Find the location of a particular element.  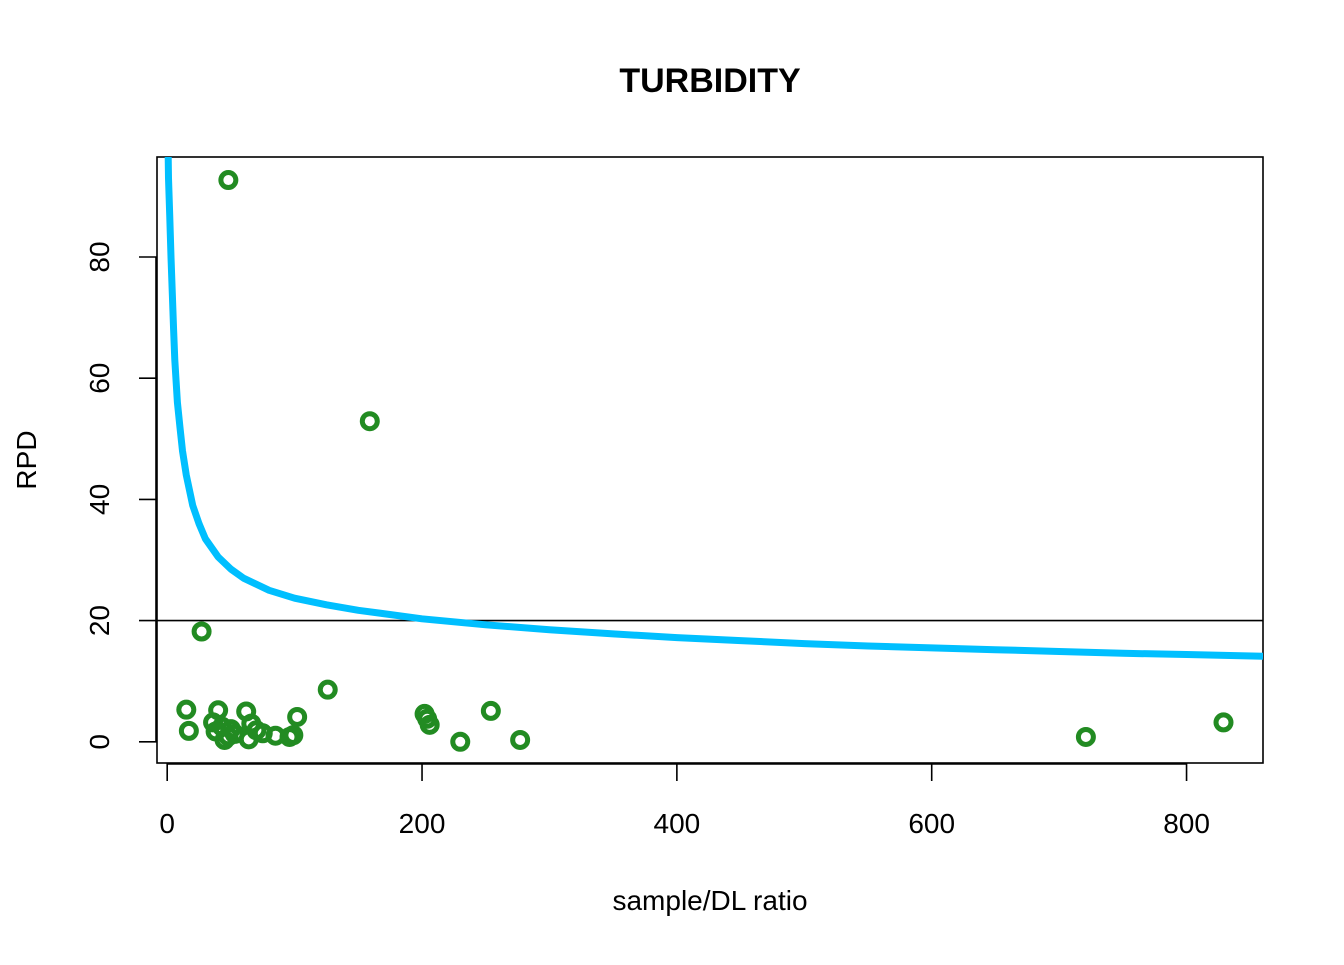

x-tick-label: 0 is located at coordinates (167, 823).